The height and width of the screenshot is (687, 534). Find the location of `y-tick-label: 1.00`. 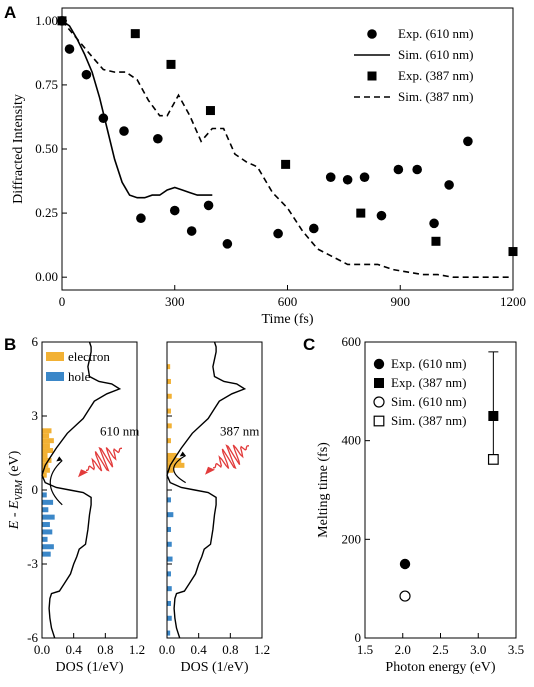

y-tick-label: 1.00 is located at coordinates (46, 20).